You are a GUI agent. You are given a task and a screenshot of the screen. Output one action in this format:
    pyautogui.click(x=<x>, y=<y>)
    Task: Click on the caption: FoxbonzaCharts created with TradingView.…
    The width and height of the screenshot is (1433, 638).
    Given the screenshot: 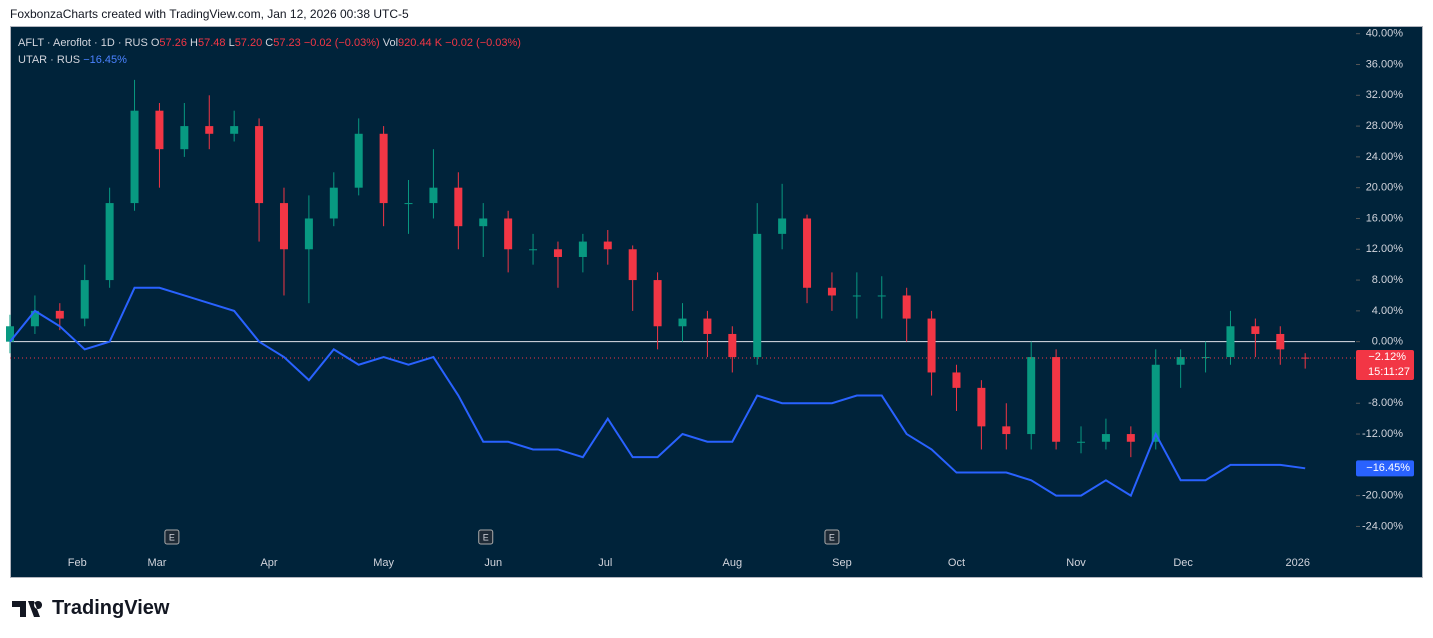 What is the action you would take?
    pyautogui.click(x=209, y=14)
    